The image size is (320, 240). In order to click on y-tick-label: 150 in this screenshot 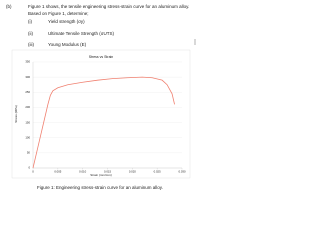, I will do `click(27, 122)`.